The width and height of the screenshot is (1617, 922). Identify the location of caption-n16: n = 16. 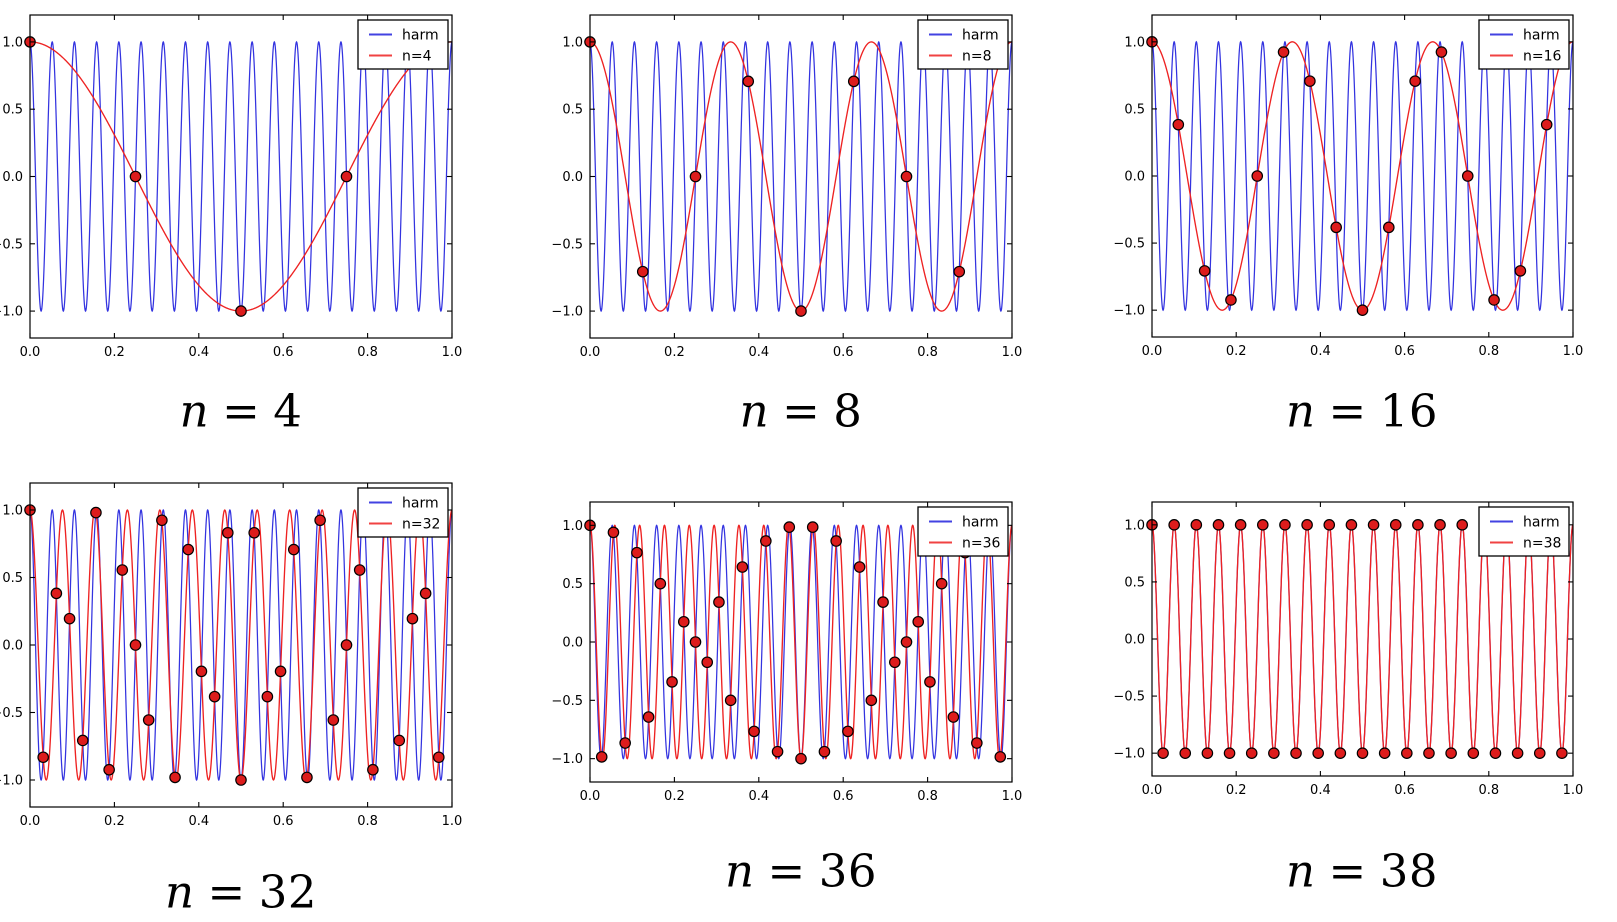
(1362, 411).